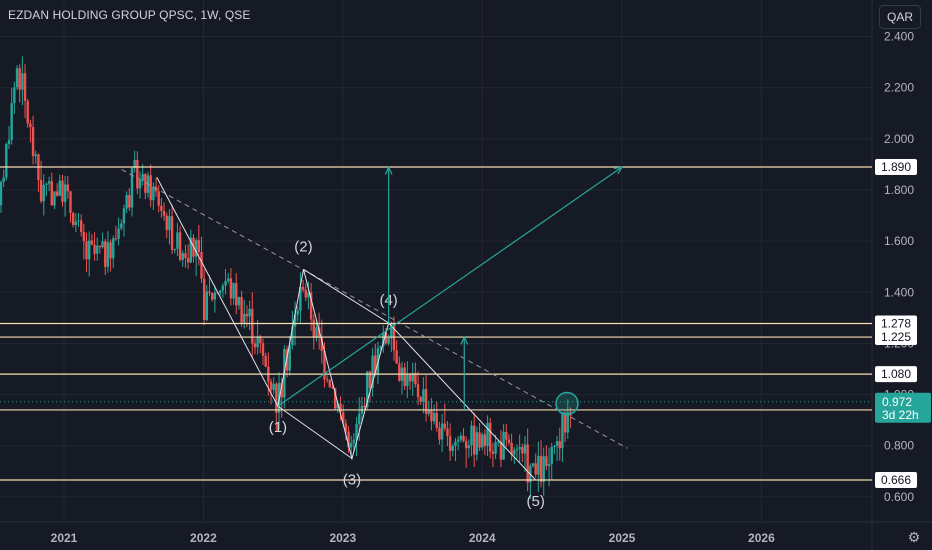 This screenshot has height=550, width=932. Describe the element at coordinates (761, 538) in the screenshot. I see `x-tick-label: 2026` at that location.